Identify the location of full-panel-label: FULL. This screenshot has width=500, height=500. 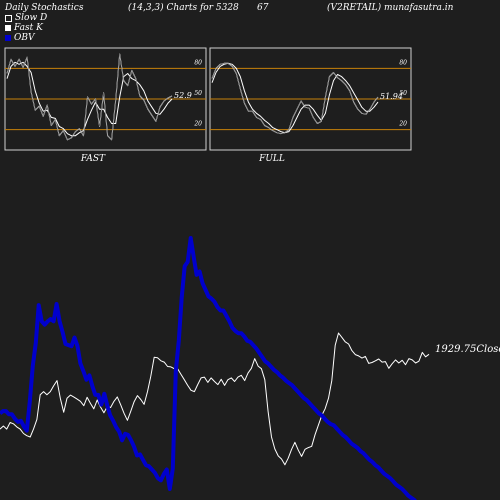
(271, 159).